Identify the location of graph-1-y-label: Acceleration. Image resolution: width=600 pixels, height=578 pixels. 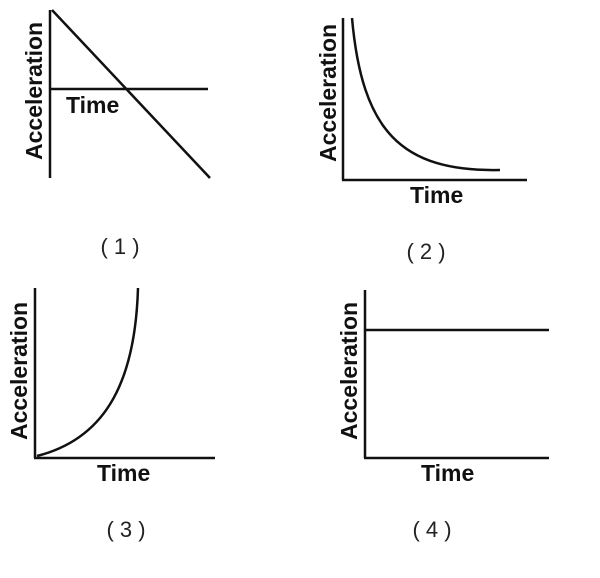
(34, 91).